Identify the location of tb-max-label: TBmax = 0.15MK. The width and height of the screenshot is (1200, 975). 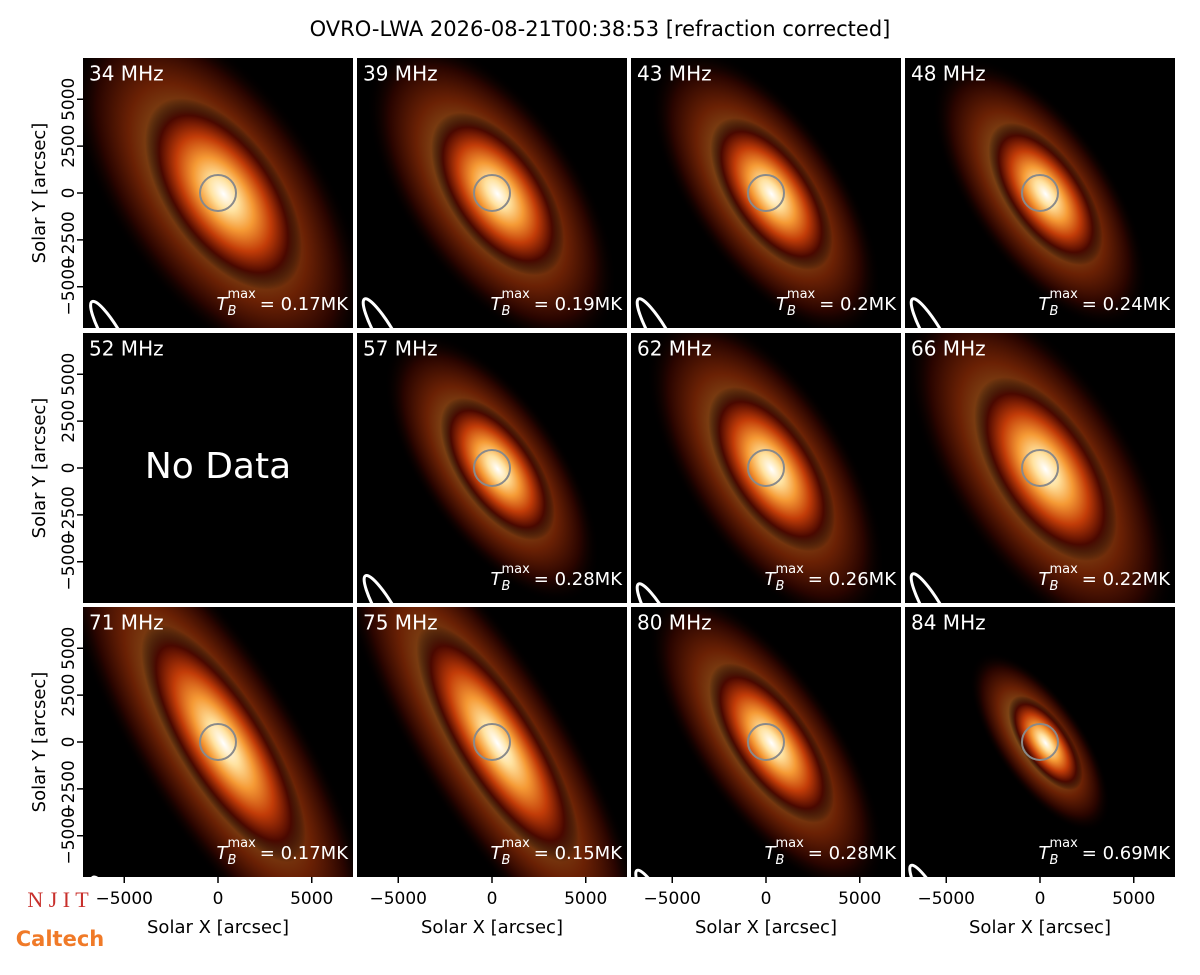
(557, 852).